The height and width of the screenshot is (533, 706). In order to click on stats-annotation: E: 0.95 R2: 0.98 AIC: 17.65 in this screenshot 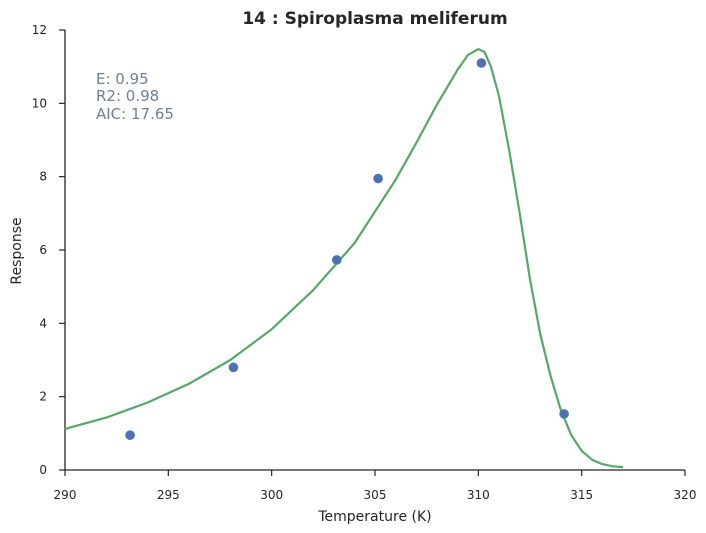, I will do `click(135, 96)`.